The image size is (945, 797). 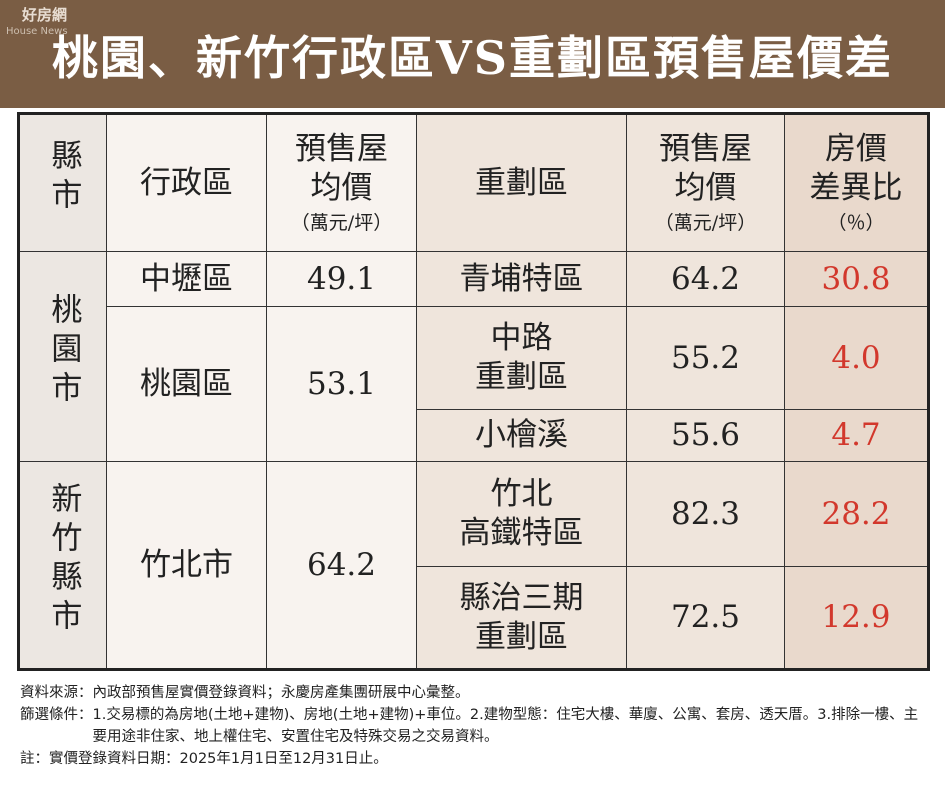 I want to click on note-label: 註：, so click(x=34, y=759).